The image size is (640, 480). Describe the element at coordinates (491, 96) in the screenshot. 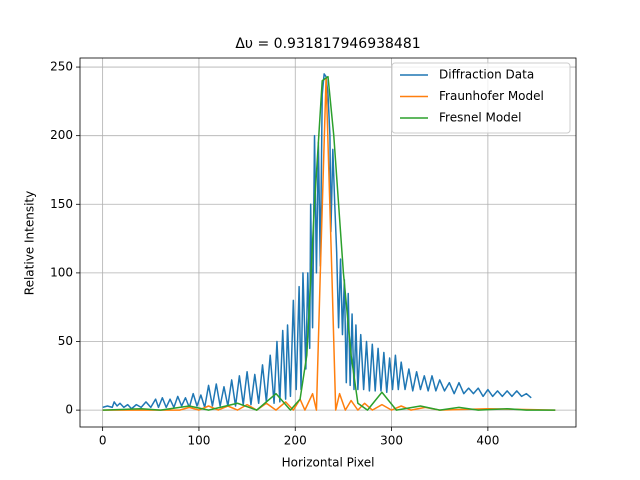

I see `legend-label: Fraunhofer Model` at that location.